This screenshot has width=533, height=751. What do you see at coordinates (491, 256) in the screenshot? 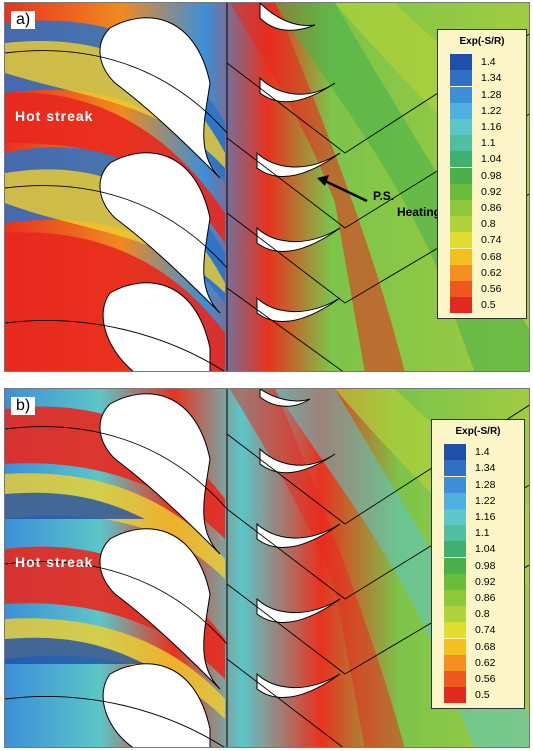
I see `legend-value: 0.68` at bounding box center [491, 256].